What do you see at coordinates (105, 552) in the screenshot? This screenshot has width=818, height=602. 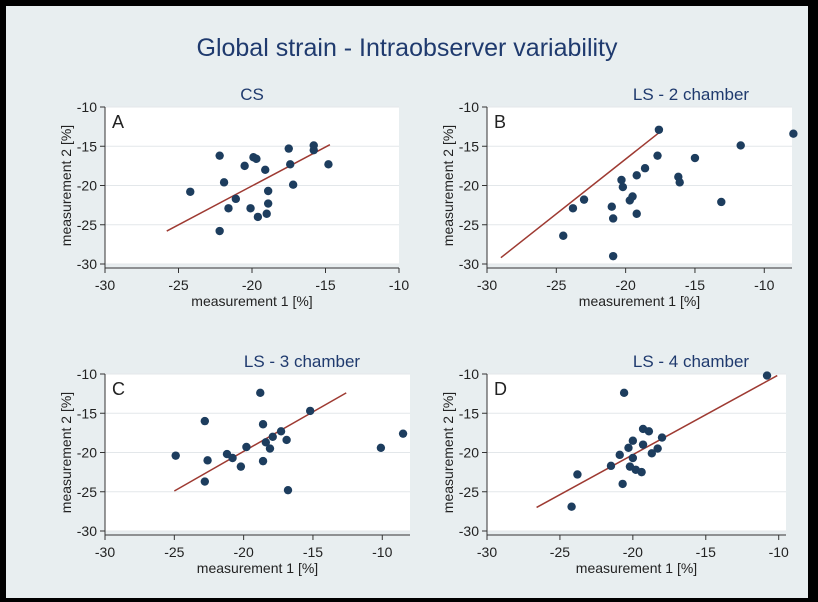 I see `x-tick-label: -30` at bounding box center [105, 552].